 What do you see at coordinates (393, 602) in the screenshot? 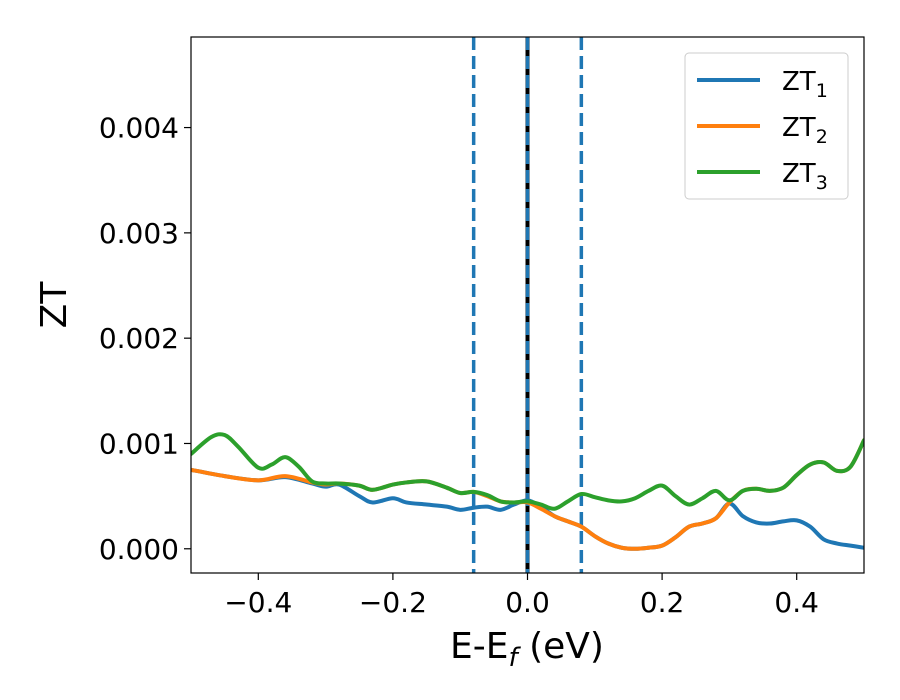
I see `x-tick-label: −0.2` at bounding box center [393, 602].